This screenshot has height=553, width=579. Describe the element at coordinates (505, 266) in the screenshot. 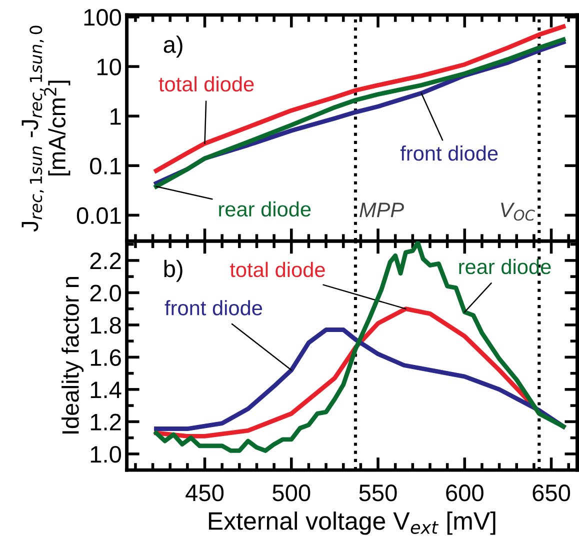

I see `series-label: rear diode` at that location.